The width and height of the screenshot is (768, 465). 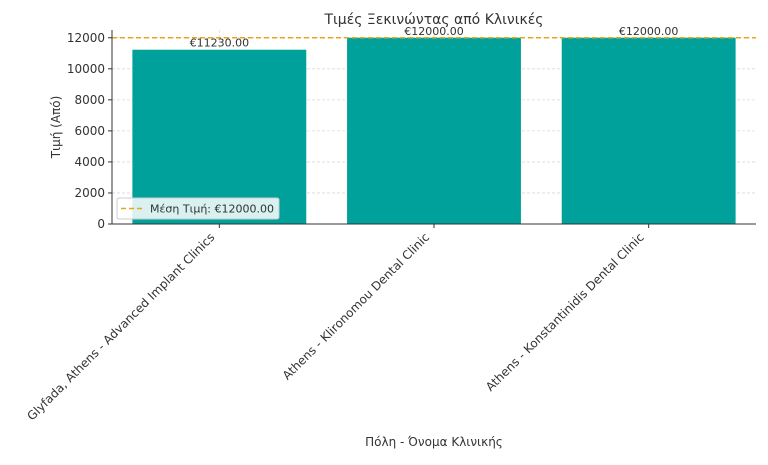 I want to click on legend: Μέση Τιμή: €12000.00, so click(x=198, y=208).